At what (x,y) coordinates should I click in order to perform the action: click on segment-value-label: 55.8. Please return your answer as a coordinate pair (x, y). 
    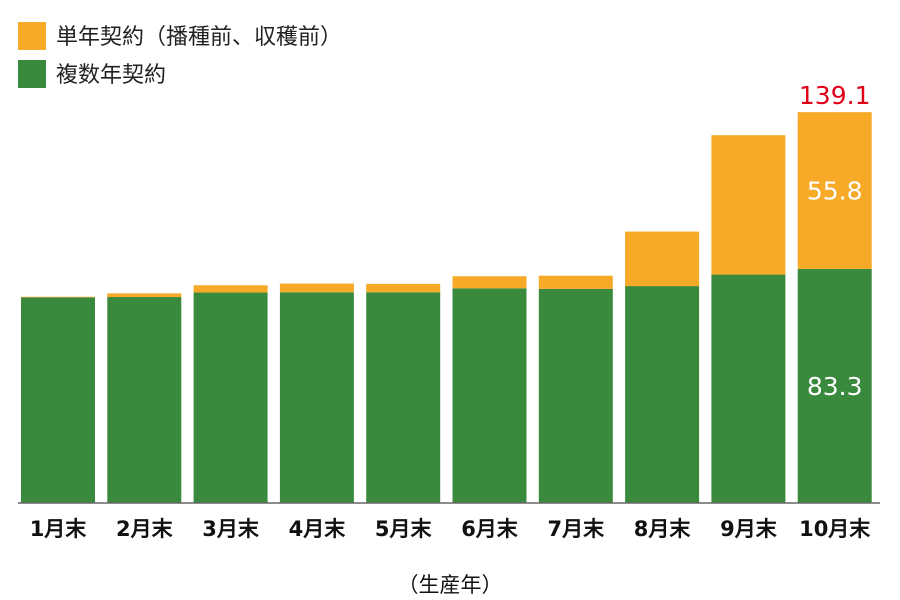
    Looking at the image, I should click on (835, 191).